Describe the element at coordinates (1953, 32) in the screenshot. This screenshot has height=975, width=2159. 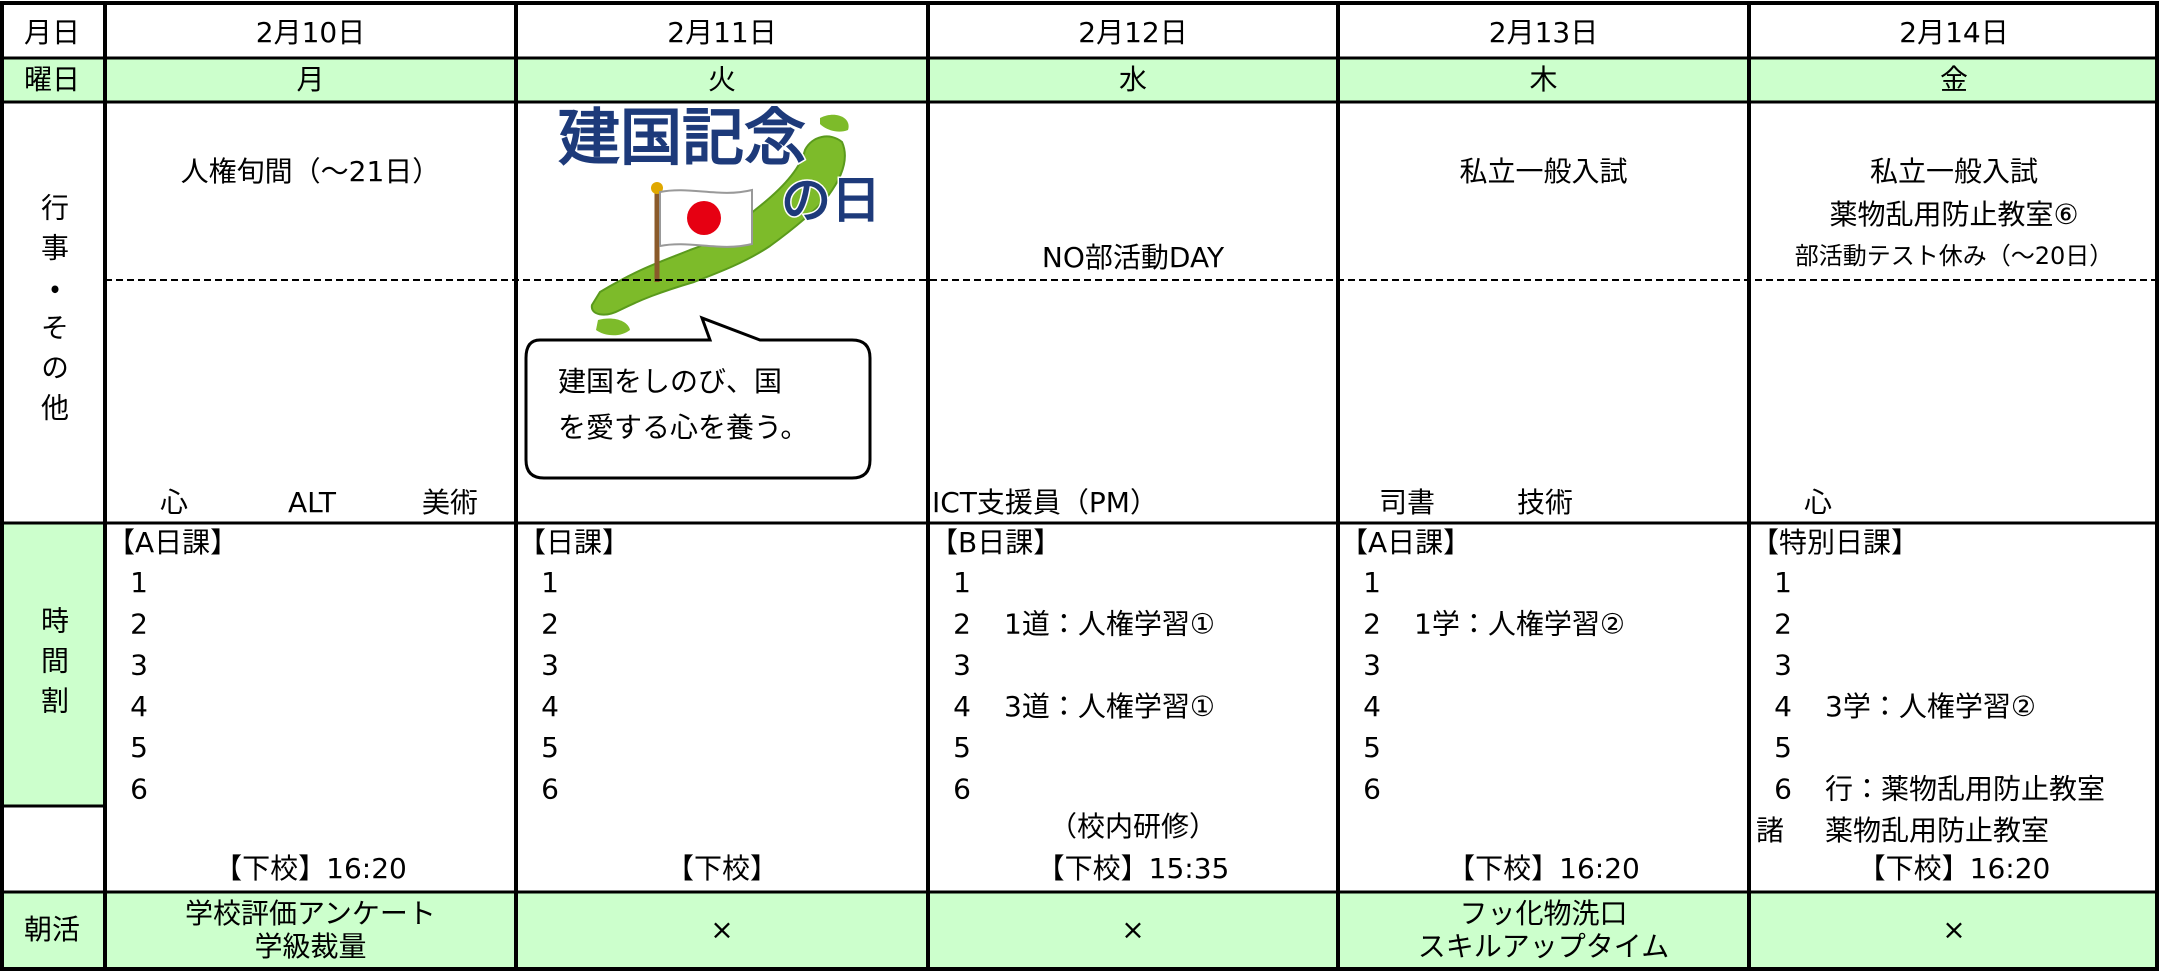
I see `date: 2月14日` at that location.